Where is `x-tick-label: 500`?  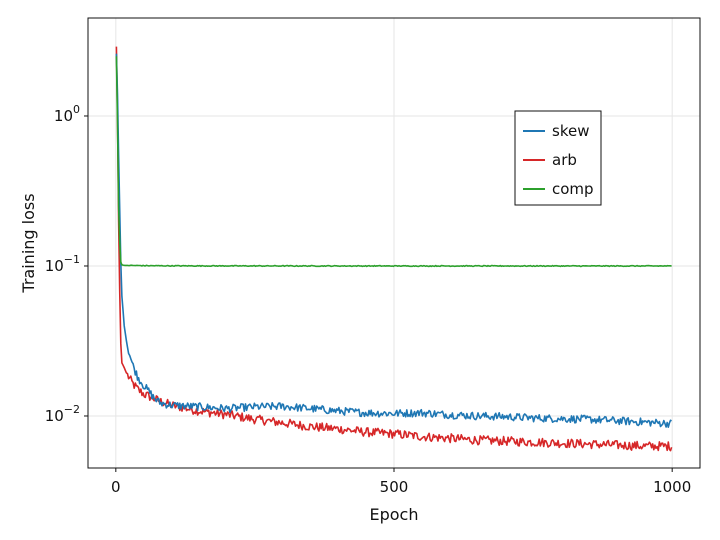 x-tick-label: 500 is located at coordinates (394, 487).